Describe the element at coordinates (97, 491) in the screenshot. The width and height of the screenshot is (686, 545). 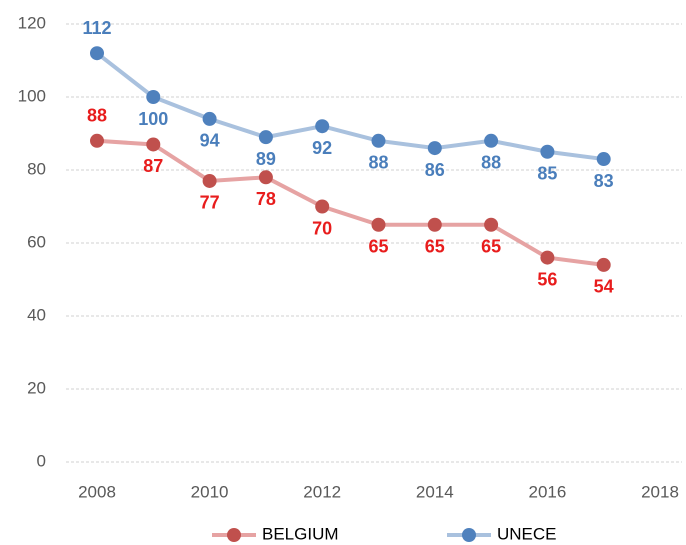
I see `x-tick-label: 2008` at that location.